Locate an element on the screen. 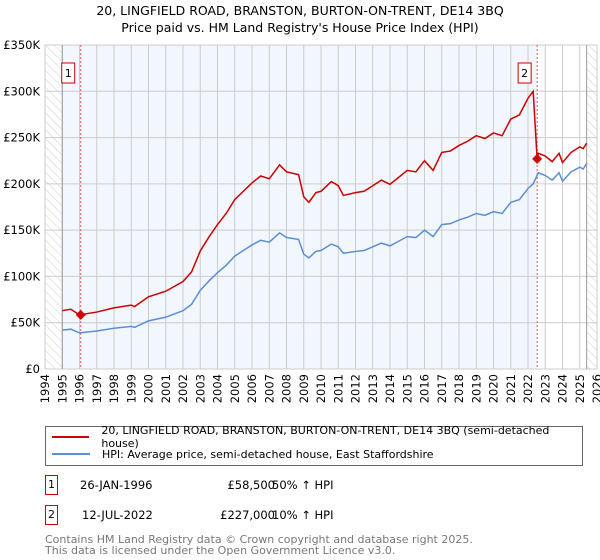 This screenshot has width=600, height=560. x-tick-label: 2003 is located at coordinates (200, 388).